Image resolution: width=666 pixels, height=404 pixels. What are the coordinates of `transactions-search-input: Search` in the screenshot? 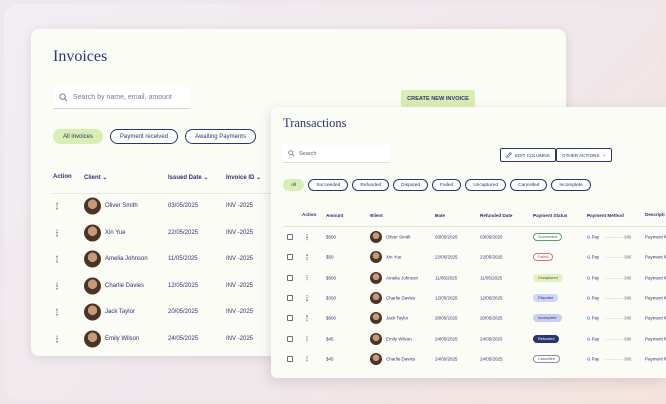 It's located at (336, 154).